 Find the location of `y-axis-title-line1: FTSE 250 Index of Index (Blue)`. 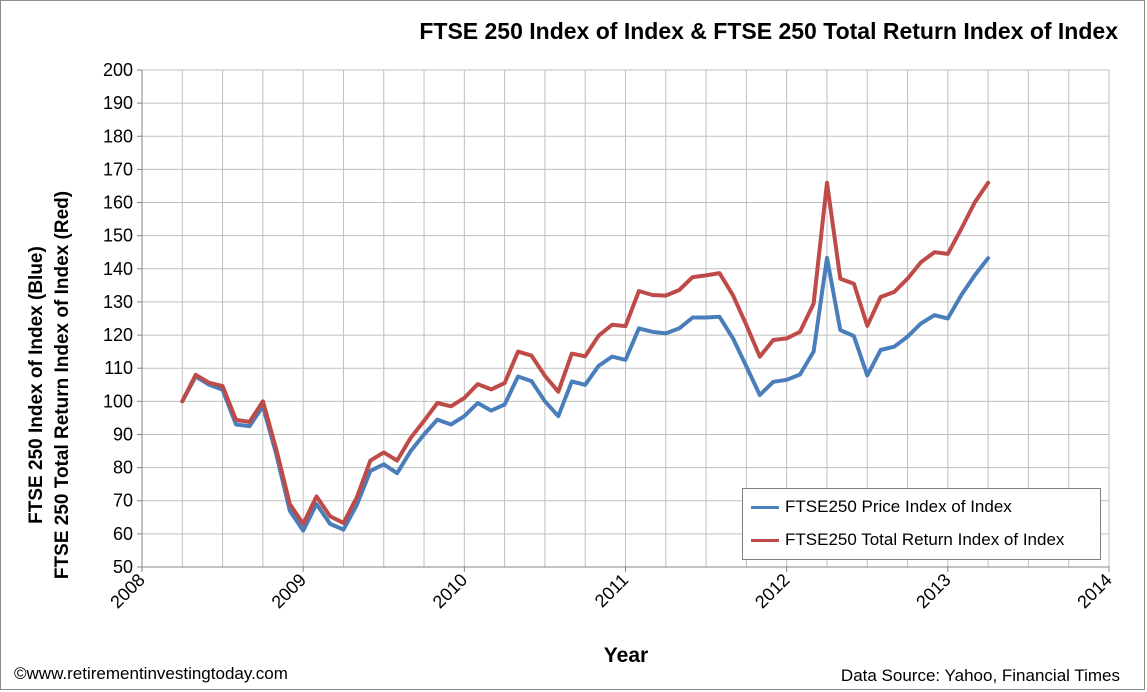

y-axis-title-line1: FTSE 250 Index of Index (Blue) is located at coordinates (36, 385).